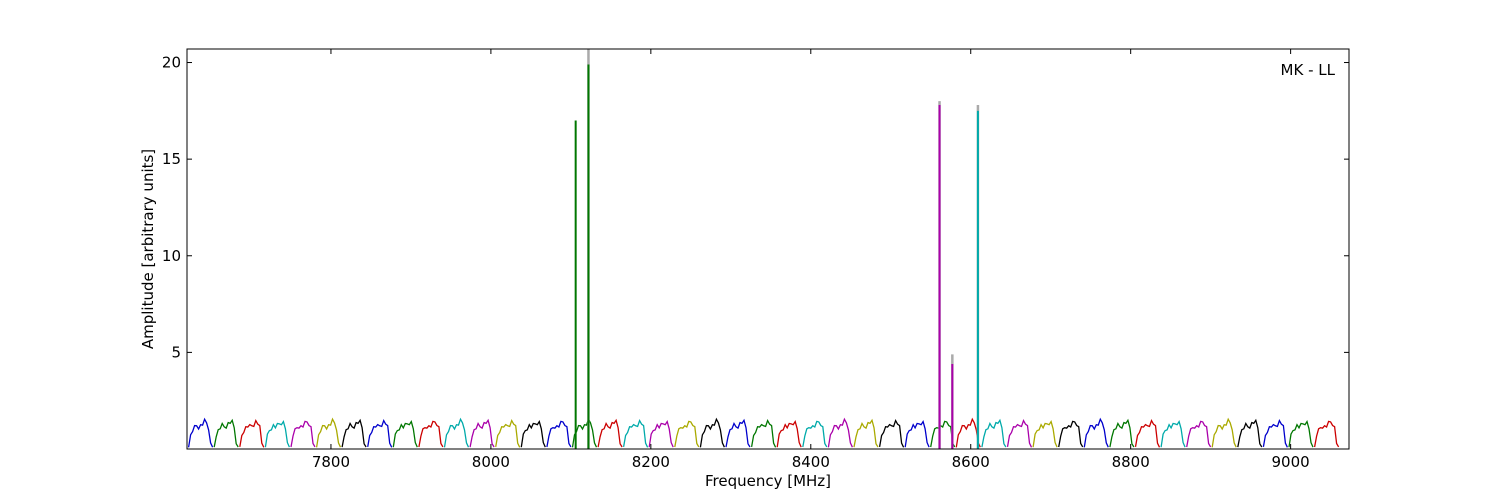 The image size is (1500, 500). I want to click on y-tick-label: 5, so click(176, 352).